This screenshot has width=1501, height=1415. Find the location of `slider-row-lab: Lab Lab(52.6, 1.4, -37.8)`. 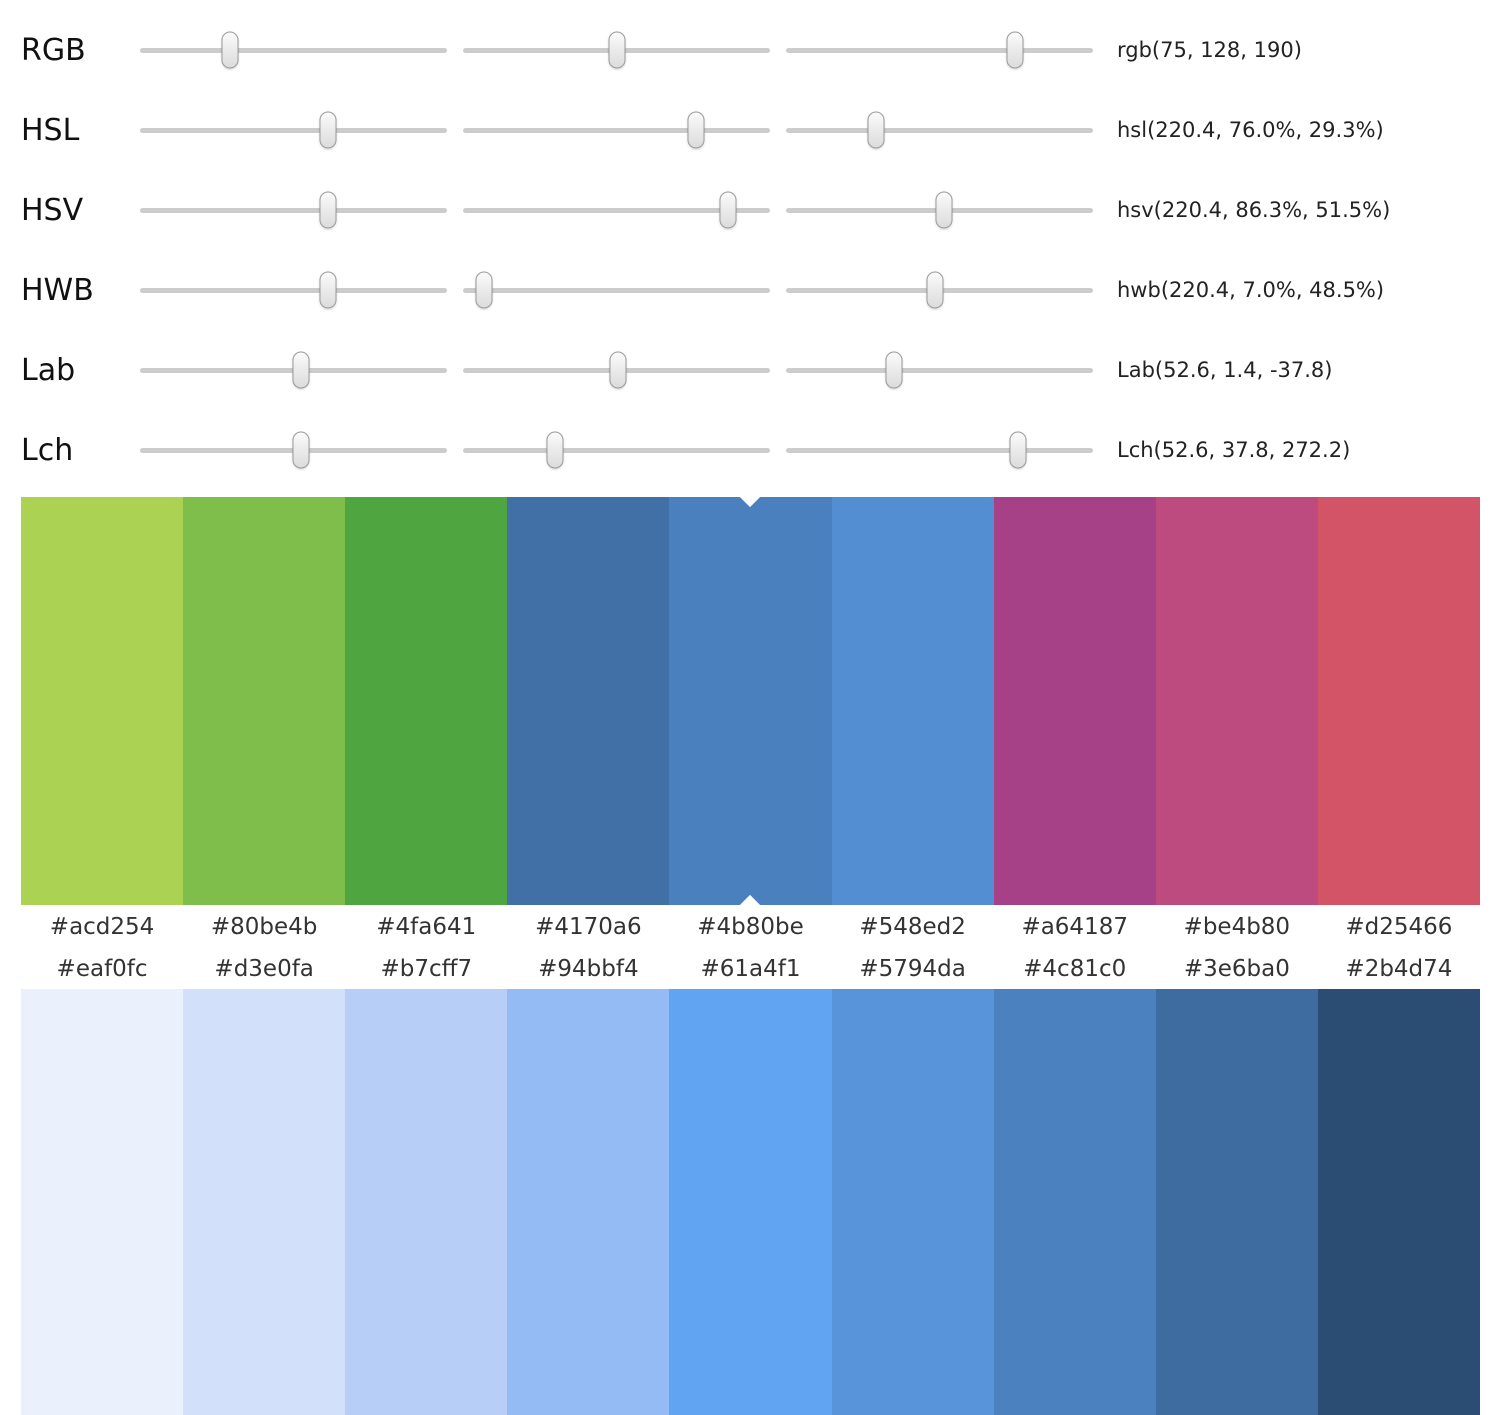

slider-row-lab: Lab Lab(52.6, 1.4, -37.8) is located at coordinates (761, 370).